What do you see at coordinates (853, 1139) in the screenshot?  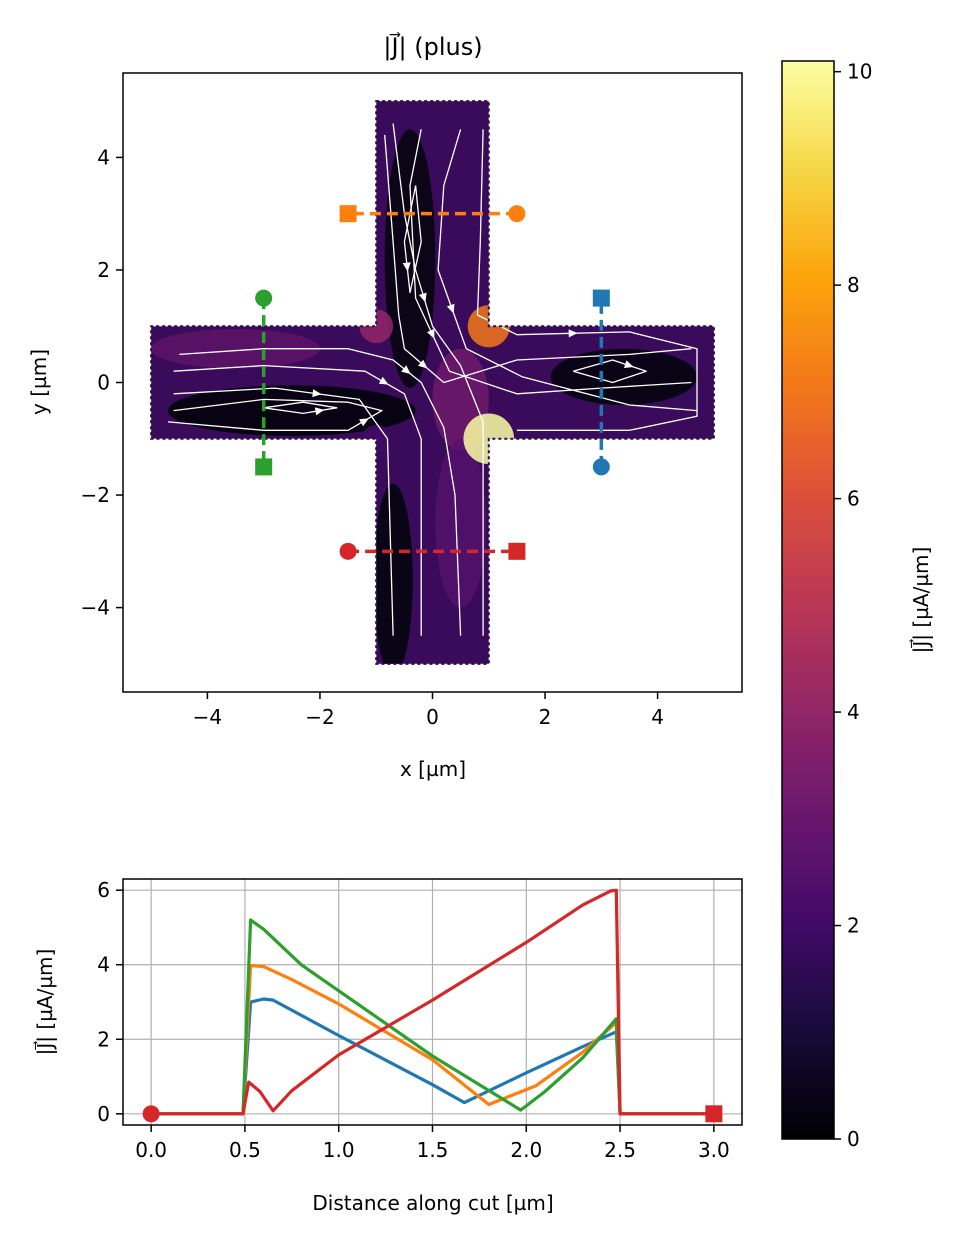 I see `colorbar-tick-label: 0` at bounding box center [853, 1139].